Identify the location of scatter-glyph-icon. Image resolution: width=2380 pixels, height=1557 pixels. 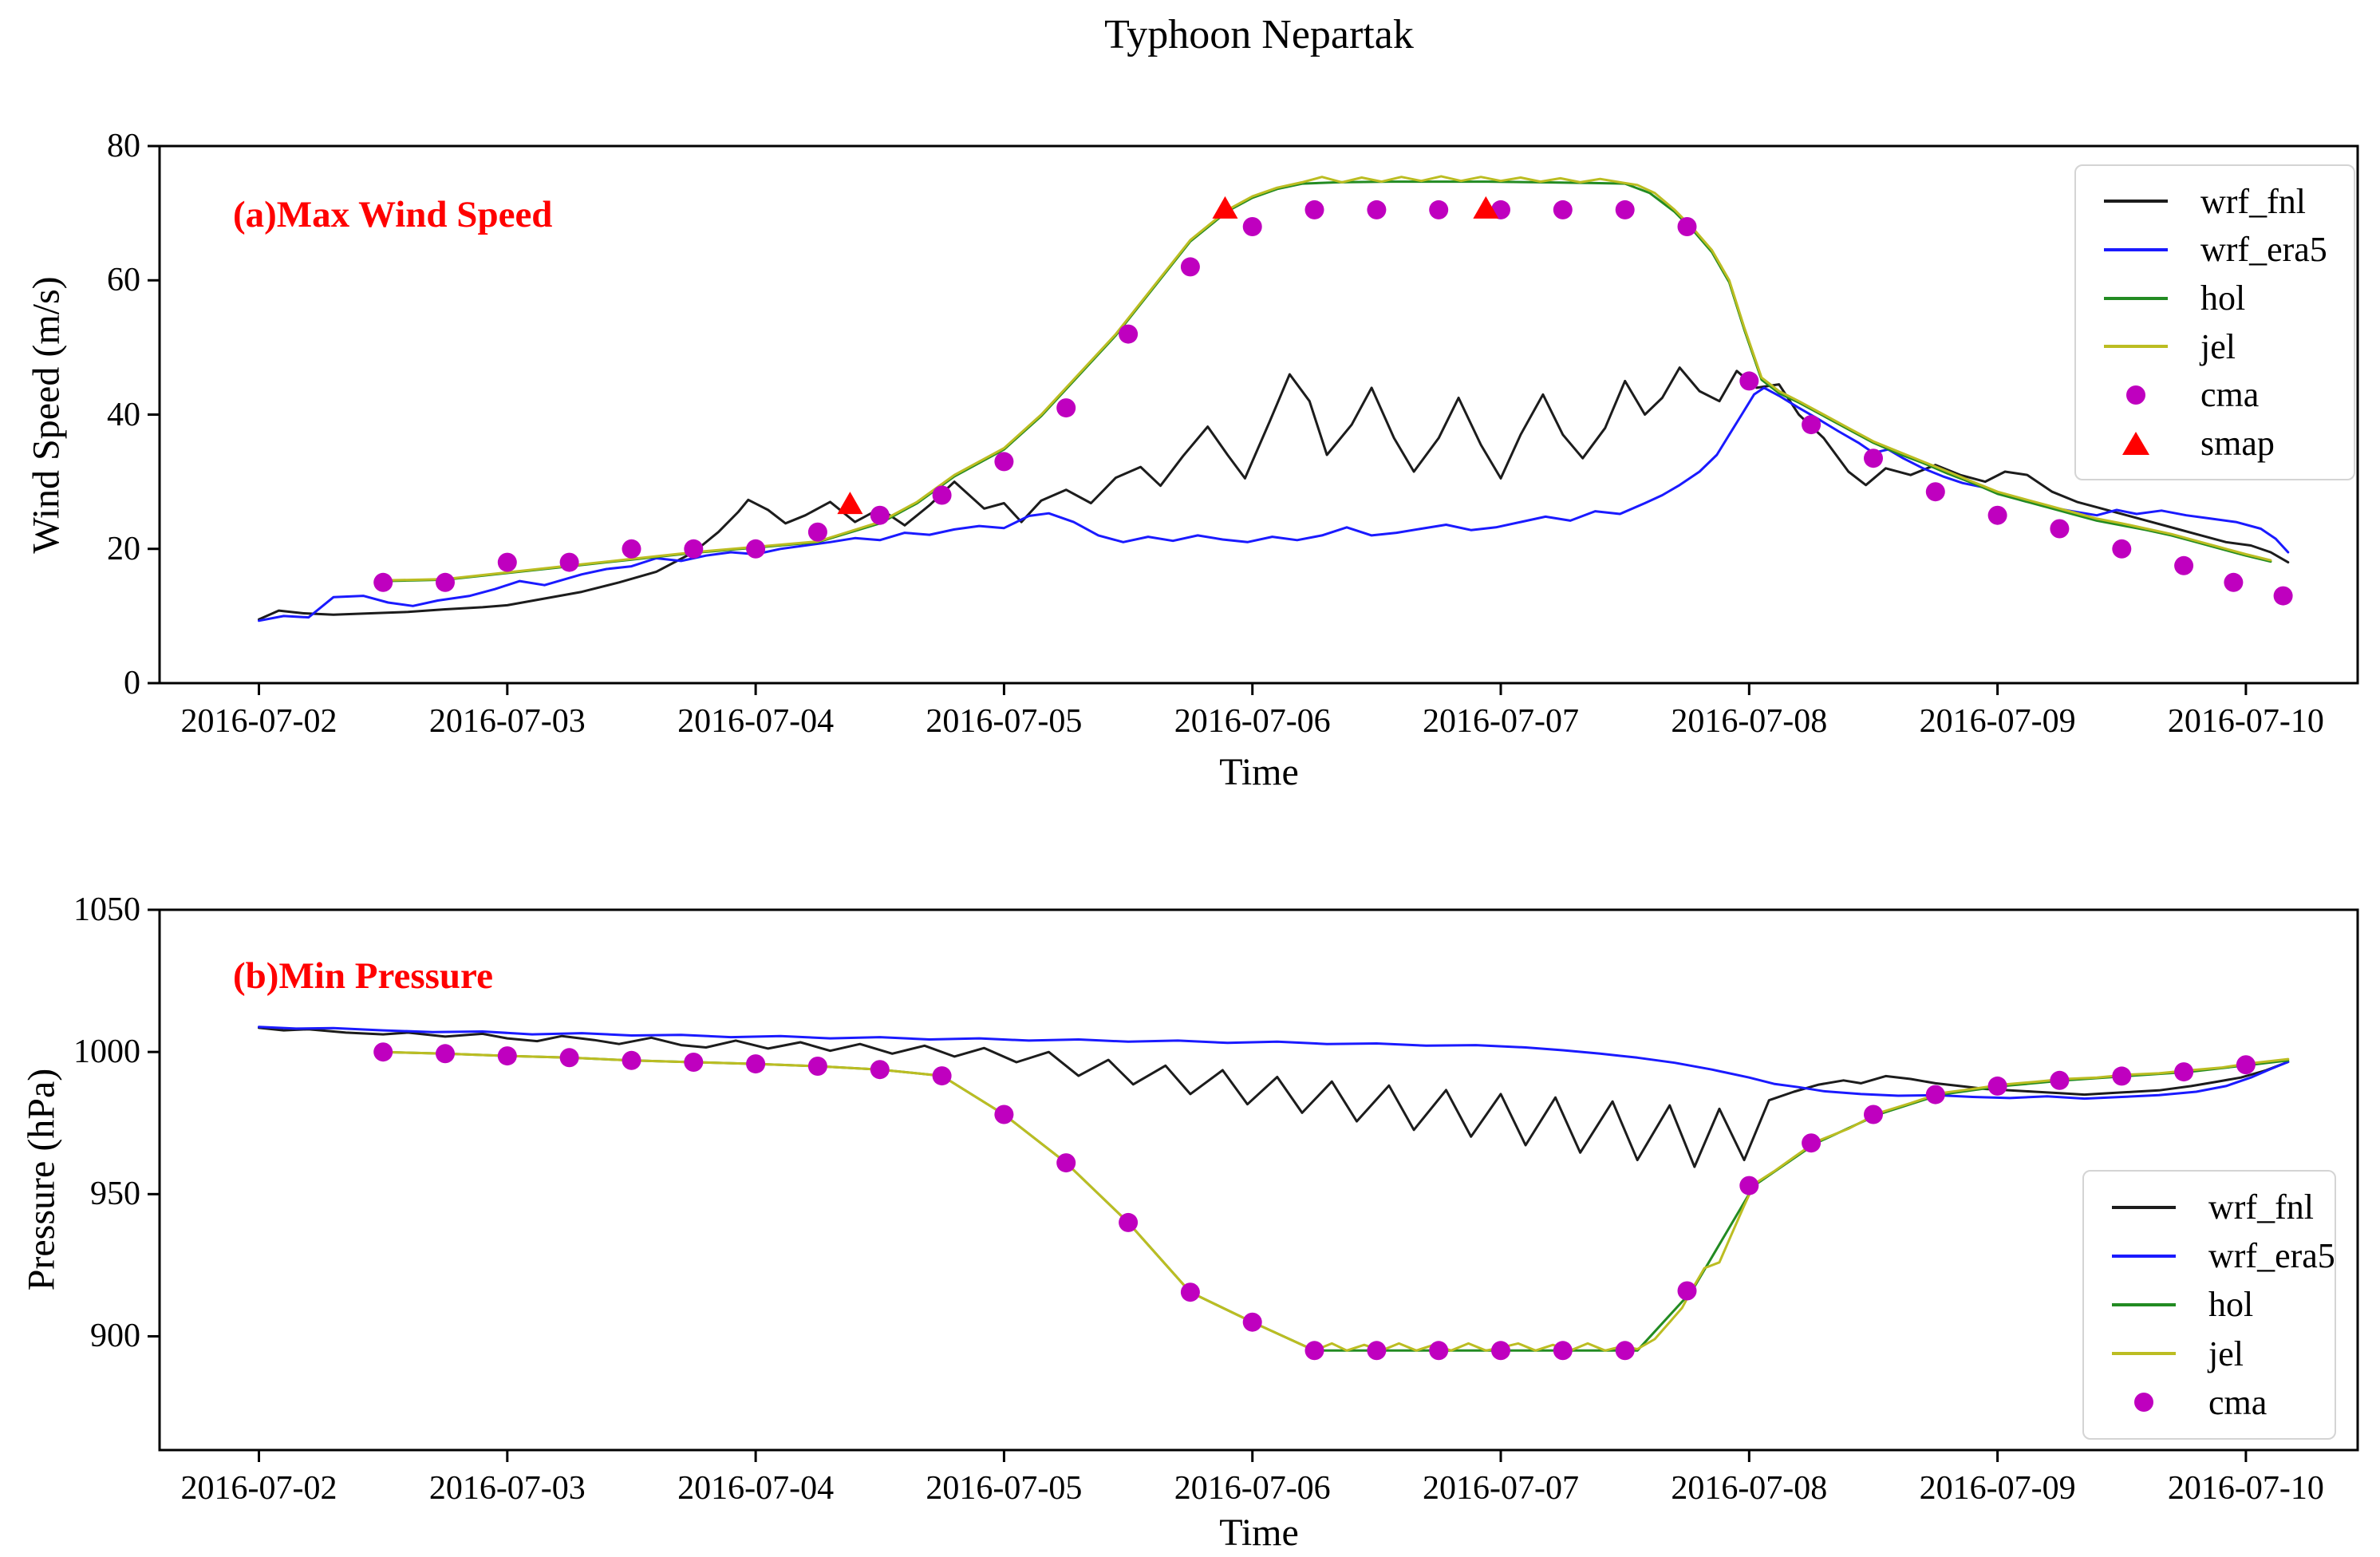
(2135, 395).